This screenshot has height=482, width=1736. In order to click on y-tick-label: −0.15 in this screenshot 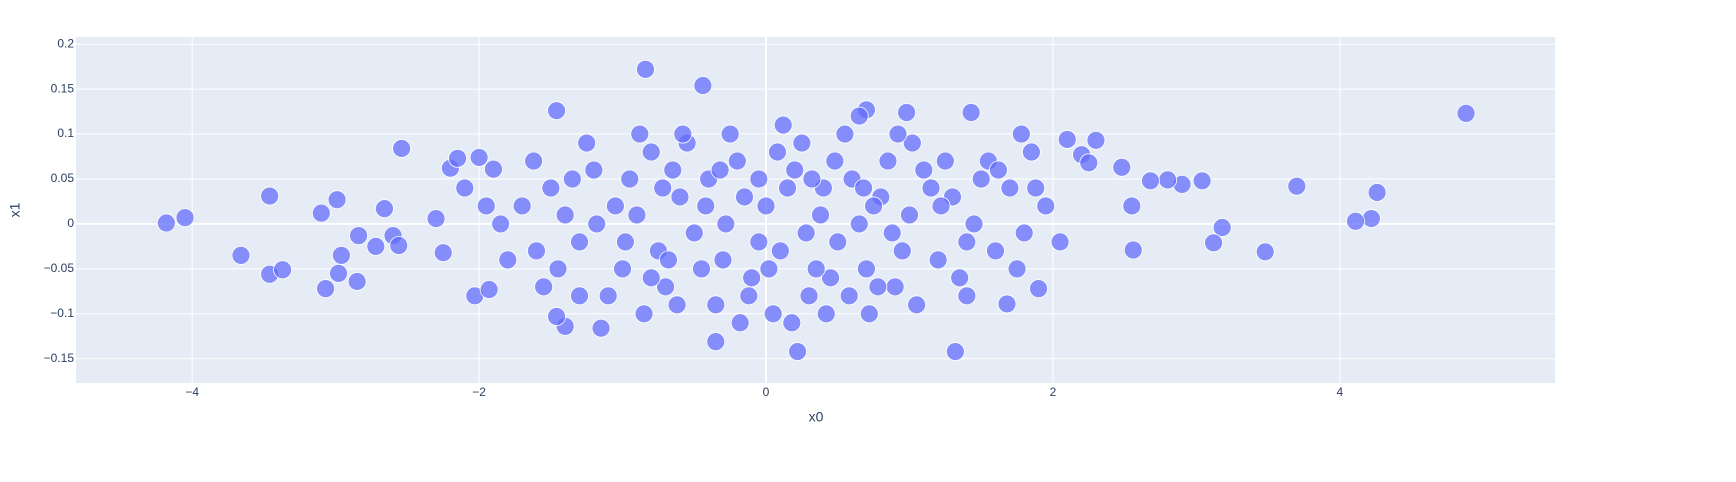, I will do `click(59, 358)`.